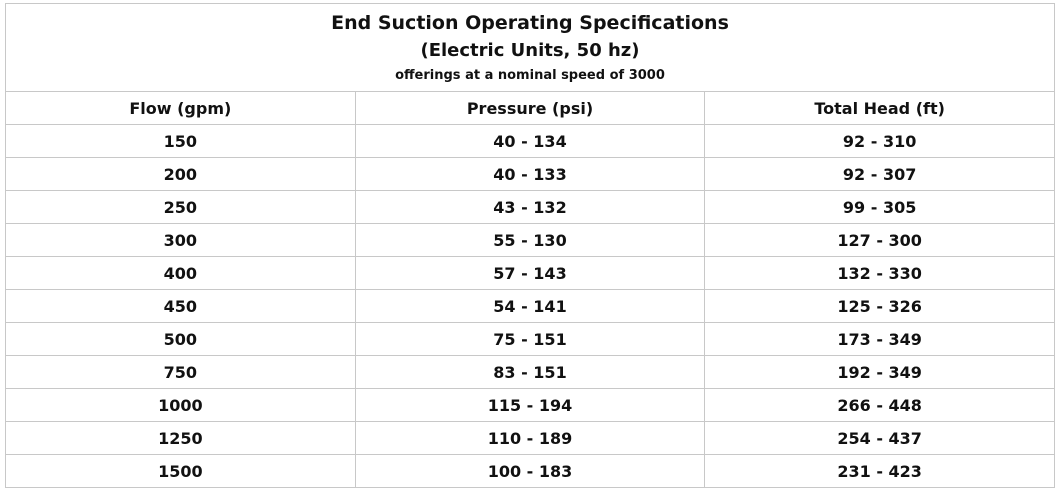 The image size is (1062, 502). I want to click on data-row: 250 43 - 132 99 - 305, so click(530, 207).